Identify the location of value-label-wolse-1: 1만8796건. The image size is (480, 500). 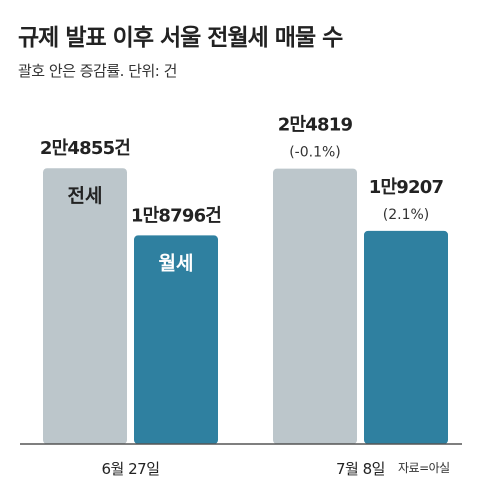
(176, 215).